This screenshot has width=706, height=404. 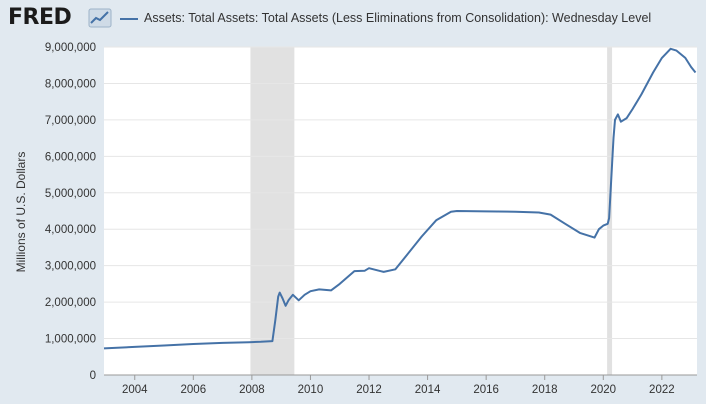 I want to click on x-tick-label: 2008, so click(x=252, y=390).